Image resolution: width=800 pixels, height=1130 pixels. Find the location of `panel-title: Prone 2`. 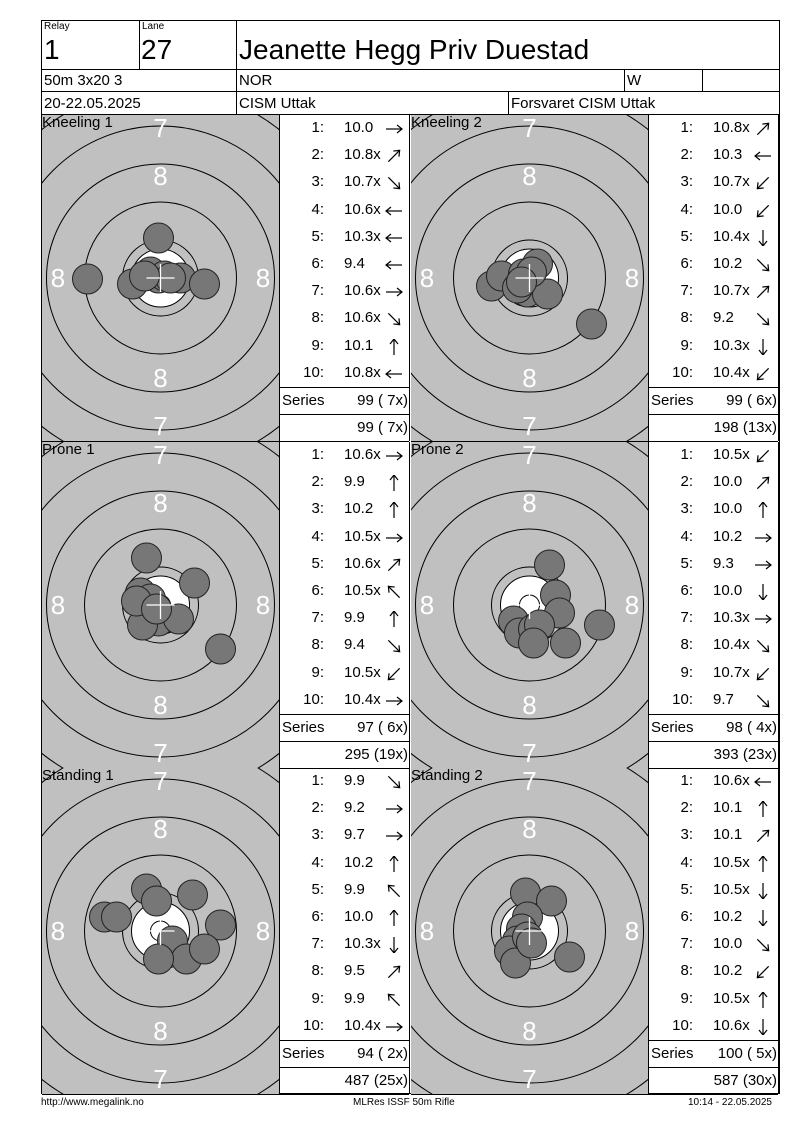

panel-title: Prone 2 is located at coordinates (437, 450).